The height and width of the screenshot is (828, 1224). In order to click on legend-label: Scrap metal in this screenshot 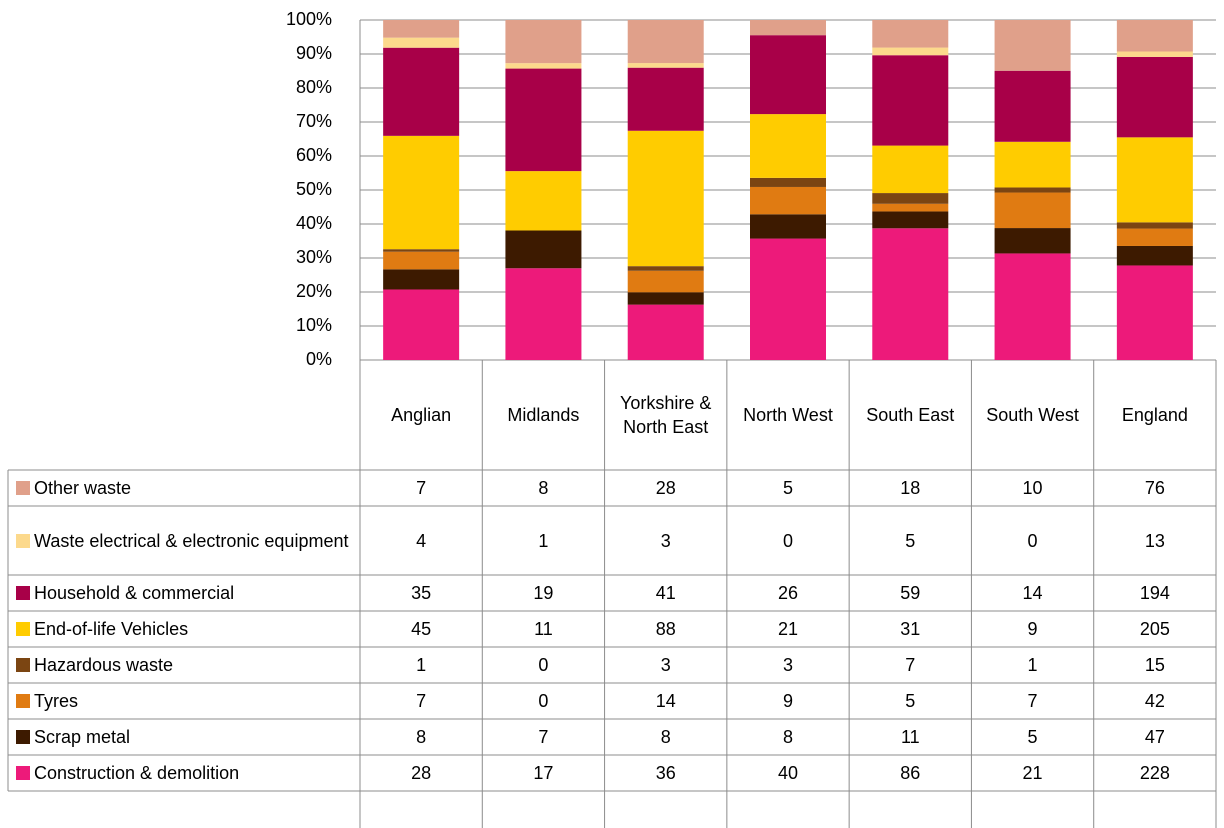, I will do `click(82, 737)`.